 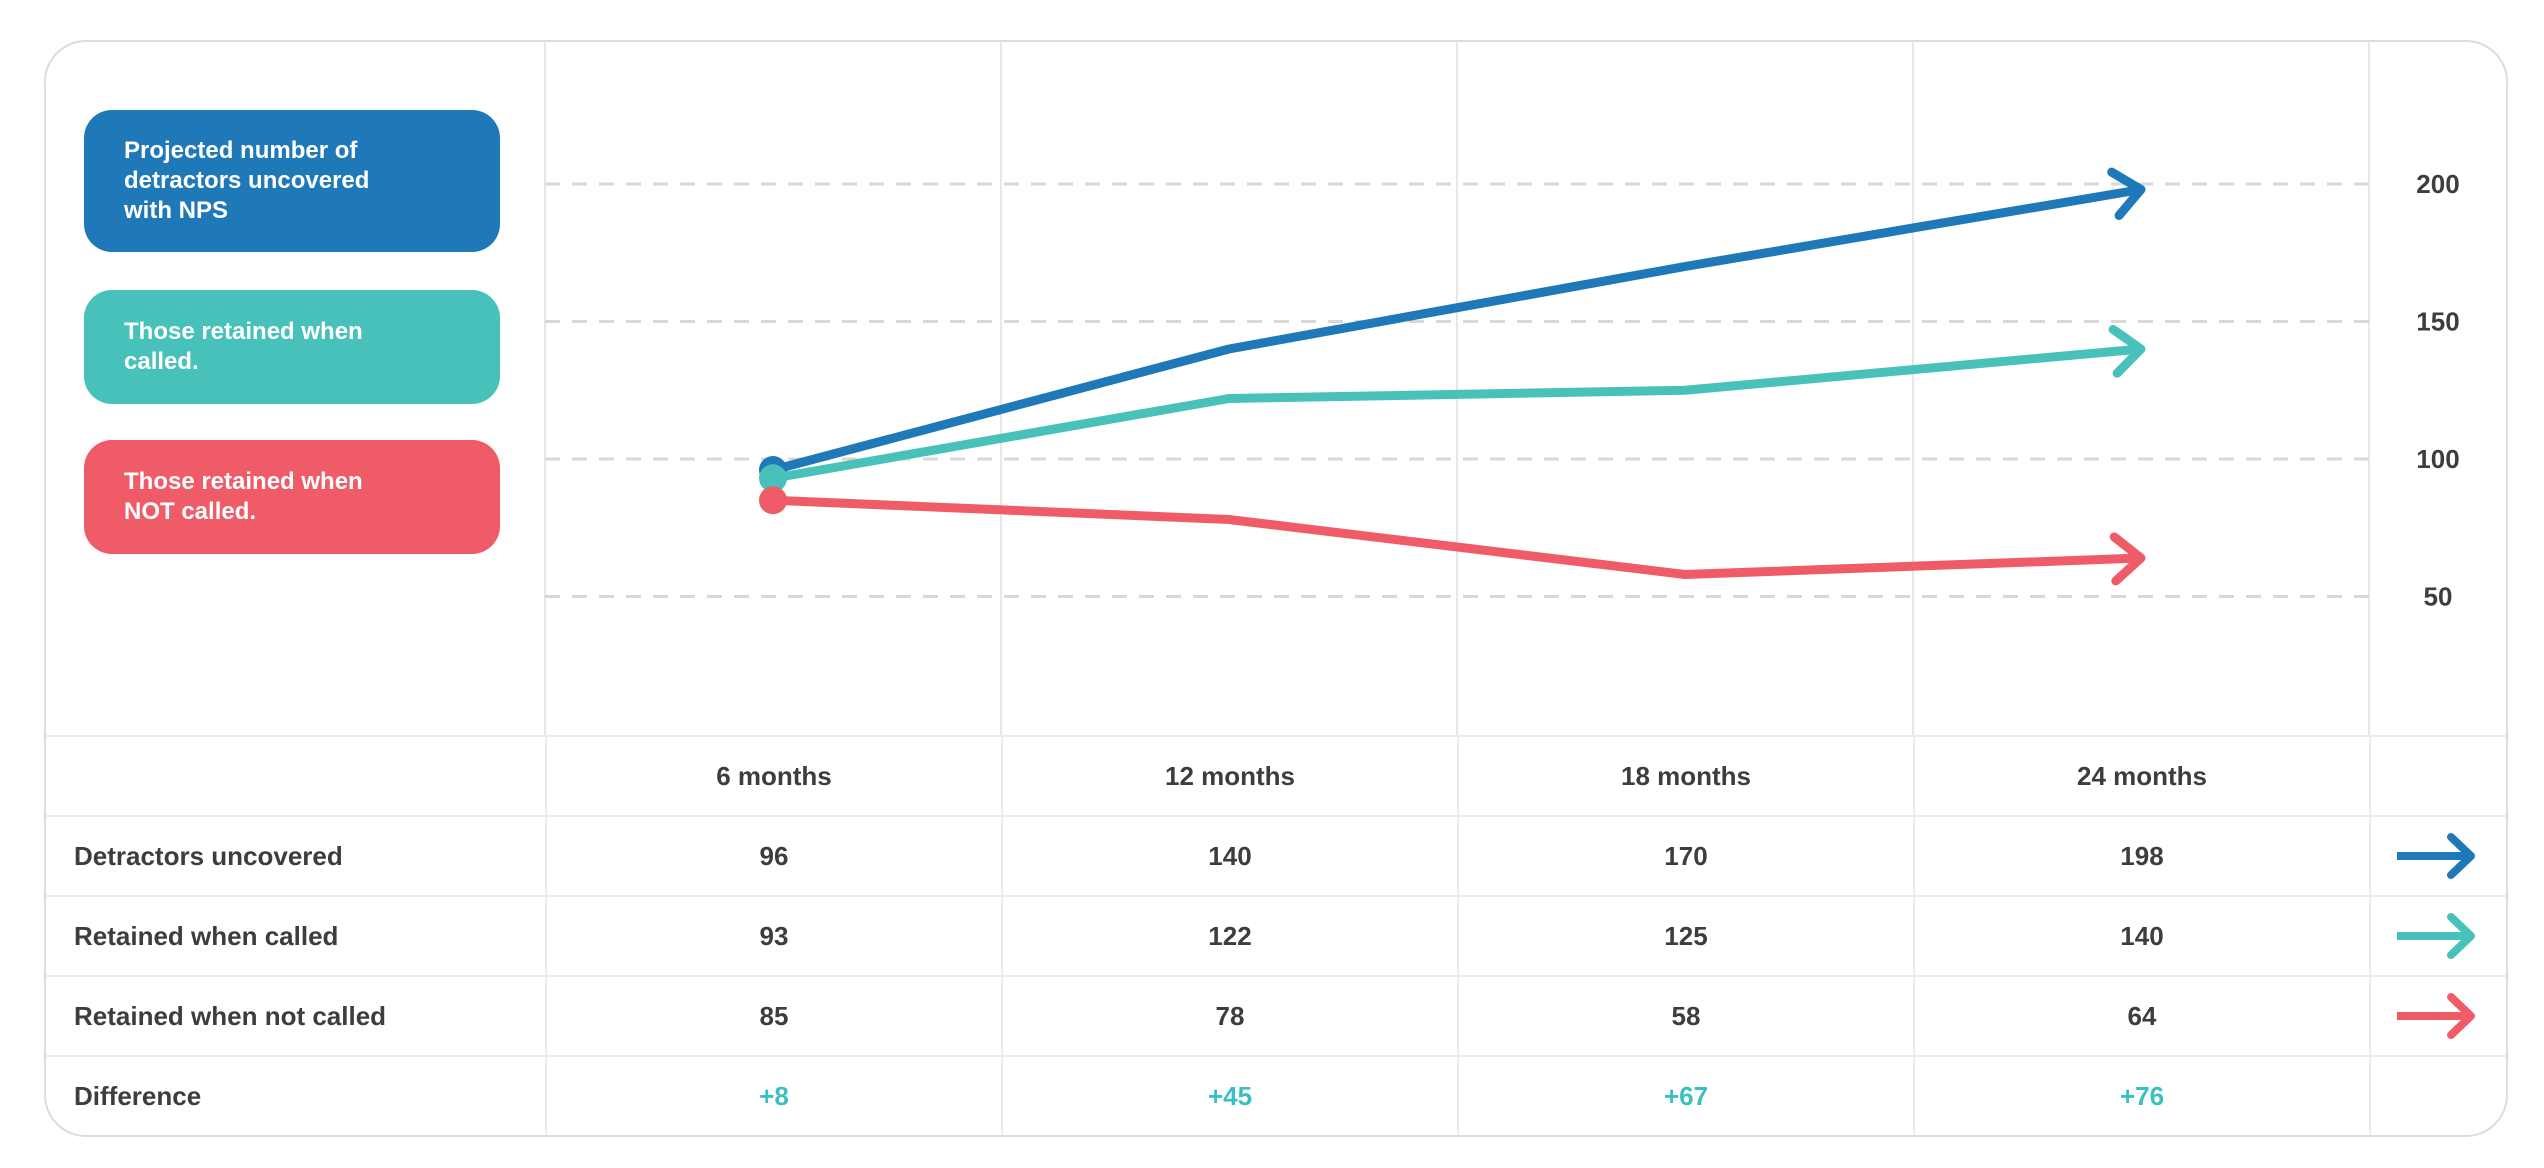 What do you see at coordinates (206, 935) in the screenshot?
I see `row-label: Retained when called` at bounding box center [206, 935].